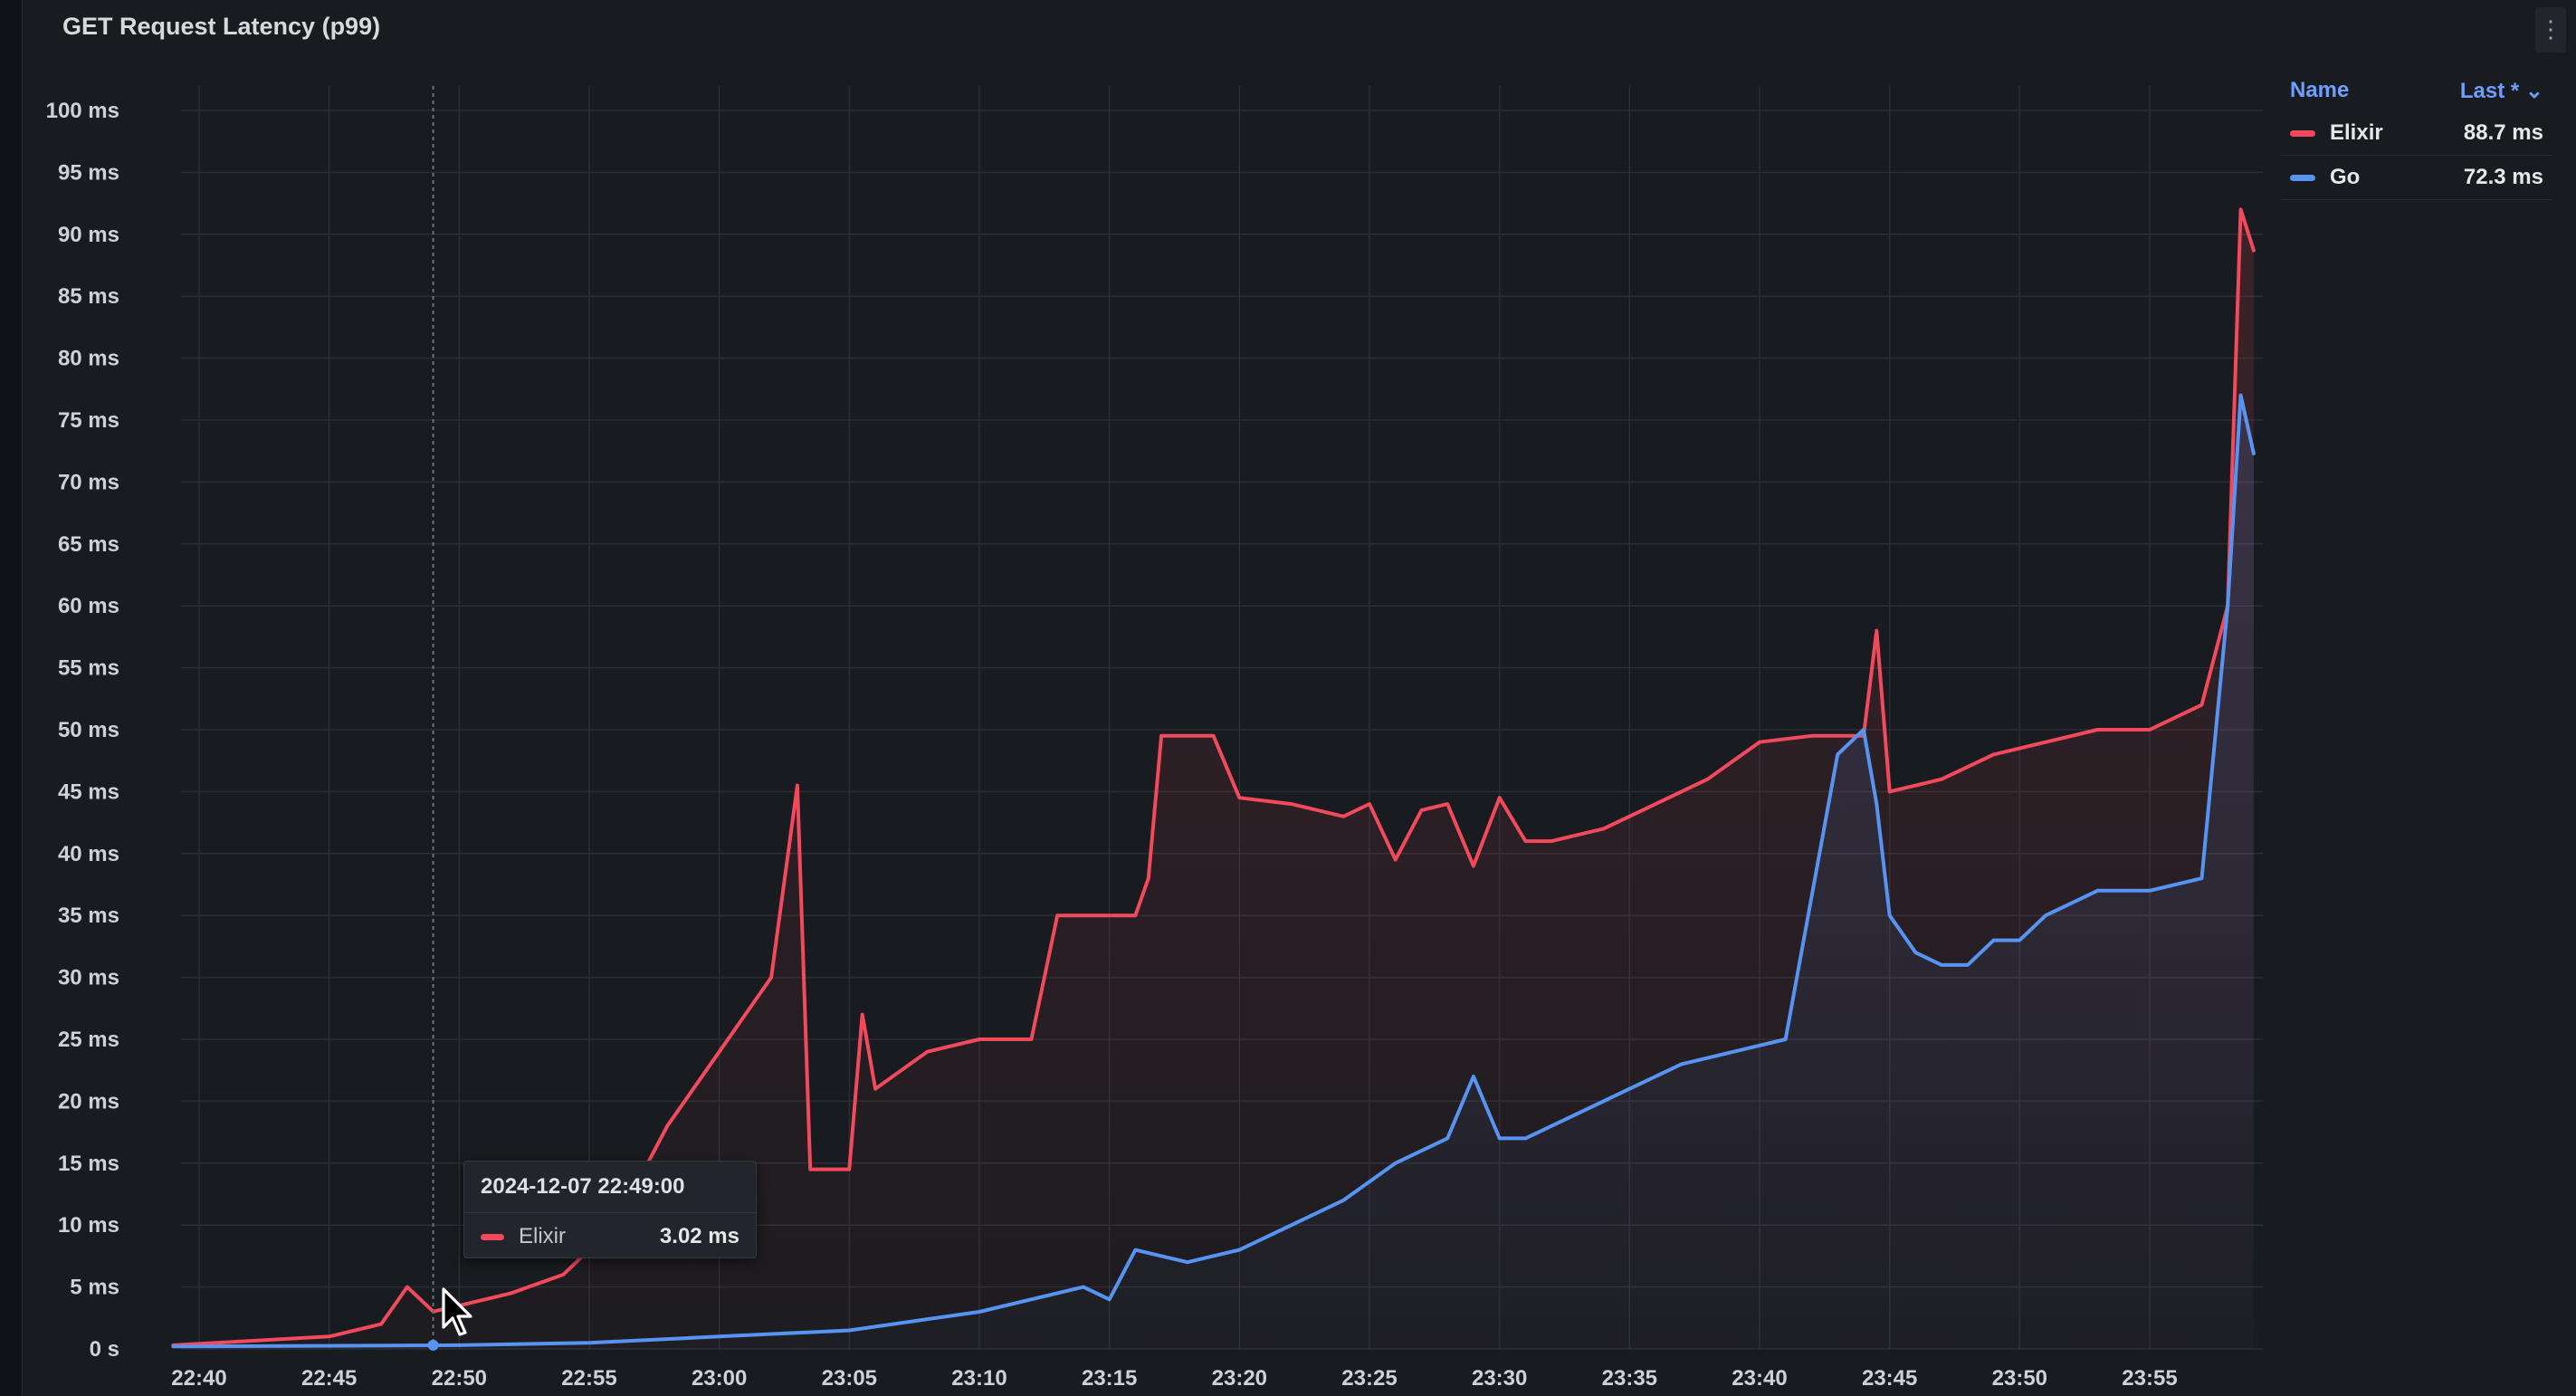 The height and width of the screenshot is (1396, 2576). What do you see at coordinates (89, 544) in the screenshot?
I see `y-tick-label: 65 ms` at bounding box center [89, 544].